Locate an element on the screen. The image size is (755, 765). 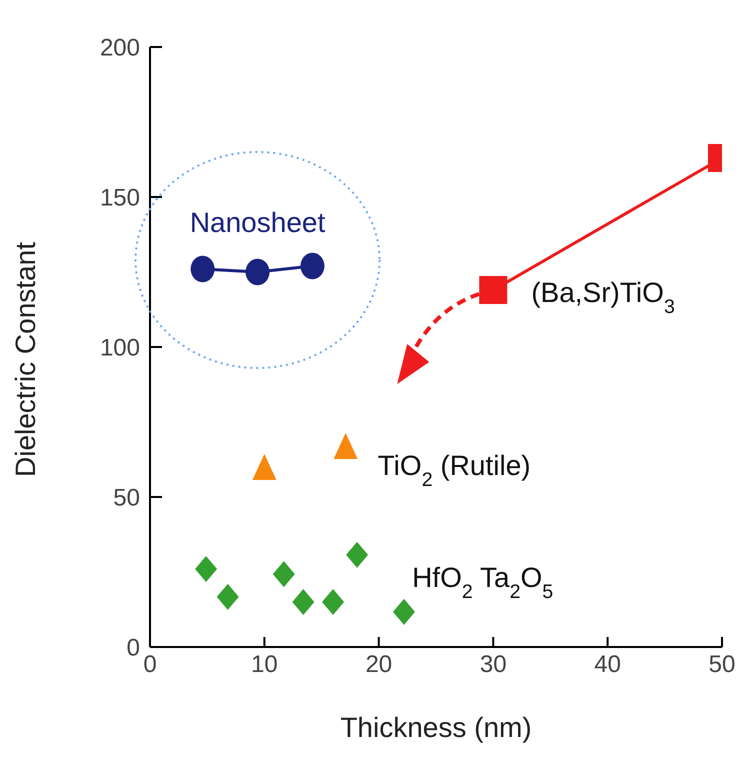
x-tick-label: 40 is located at coordinates (607, 664).